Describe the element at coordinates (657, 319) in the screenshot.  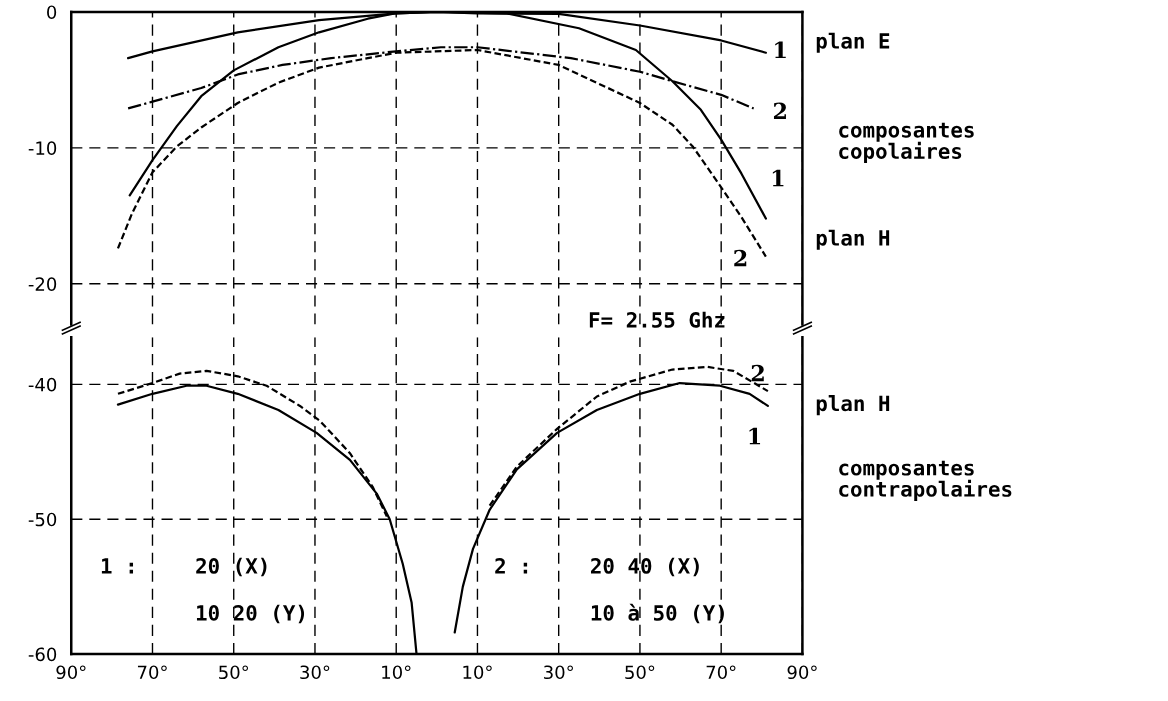
I see `annotation: F= 2.55 Ghz` at that location.